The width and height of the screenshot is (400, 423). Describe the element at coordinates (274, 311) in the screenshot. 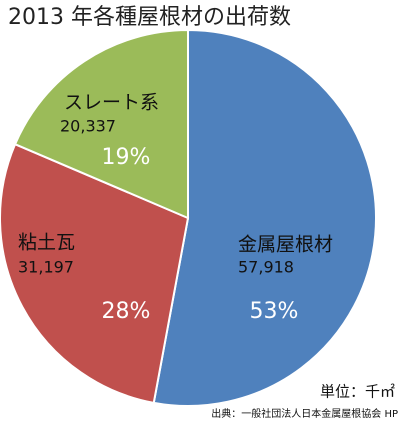

I see `slice-percent: 53%` at that location.